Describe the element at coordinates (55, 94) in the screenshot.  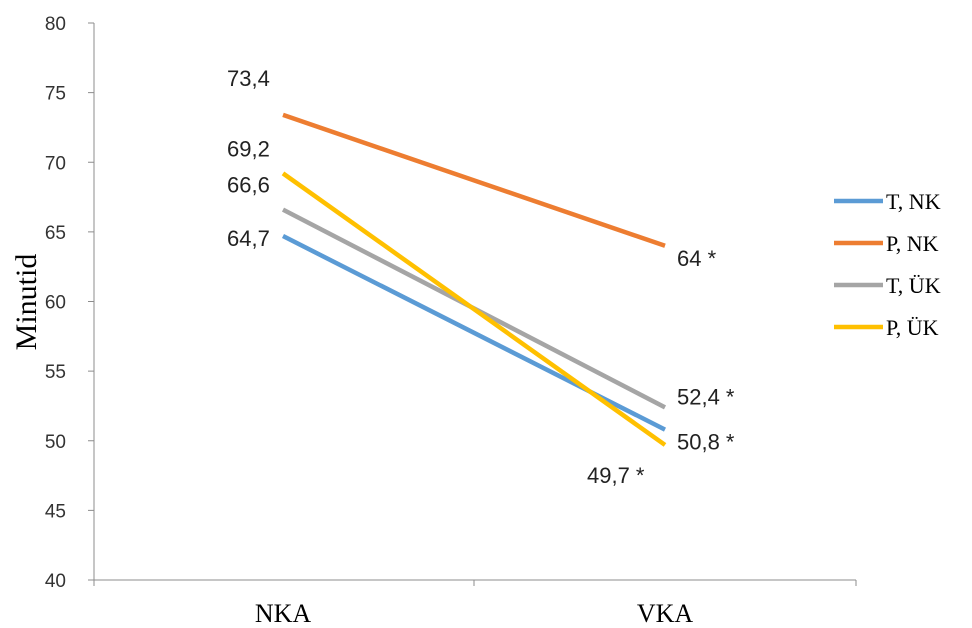
I see `y-tick-label: 75` at that location.